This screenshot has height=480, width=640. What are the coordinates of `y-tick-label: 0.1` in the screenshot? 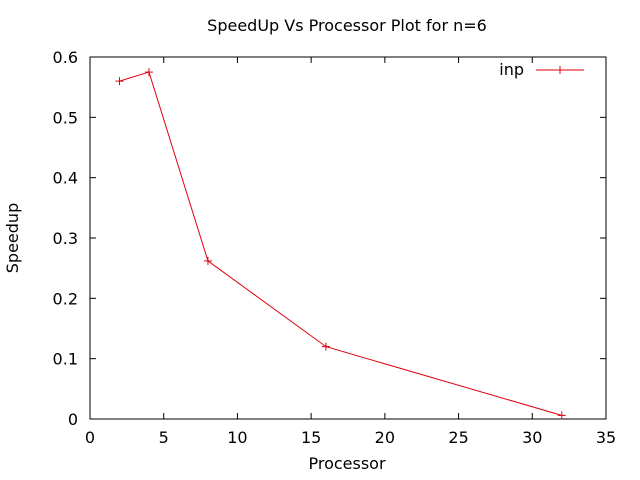 It's located at (65, 359).